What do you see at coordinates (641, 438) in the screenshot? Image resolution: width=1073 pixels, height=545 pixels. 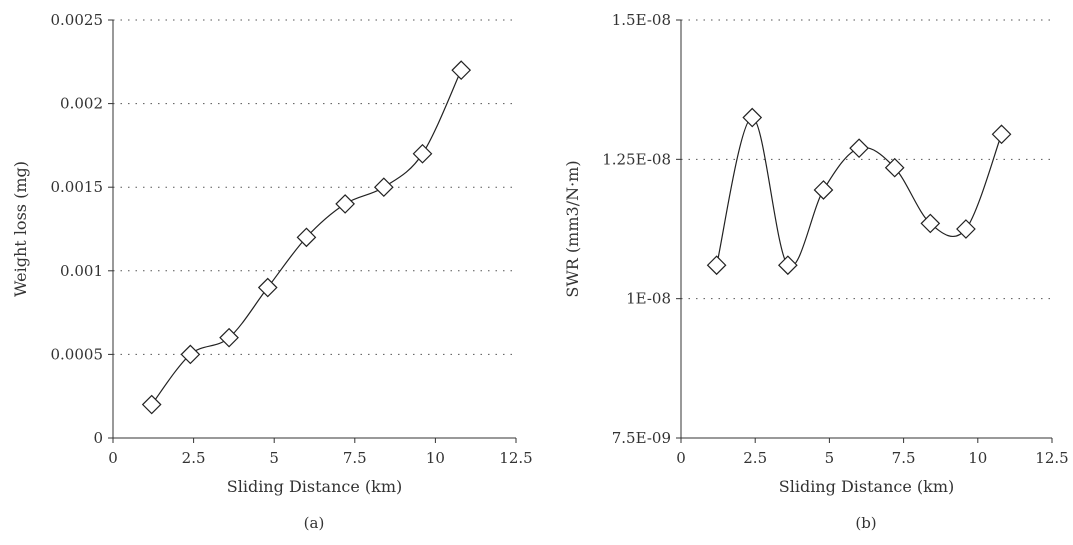 I see `y-tick-label: 7.5E-09` at bounding box center [641, 438].